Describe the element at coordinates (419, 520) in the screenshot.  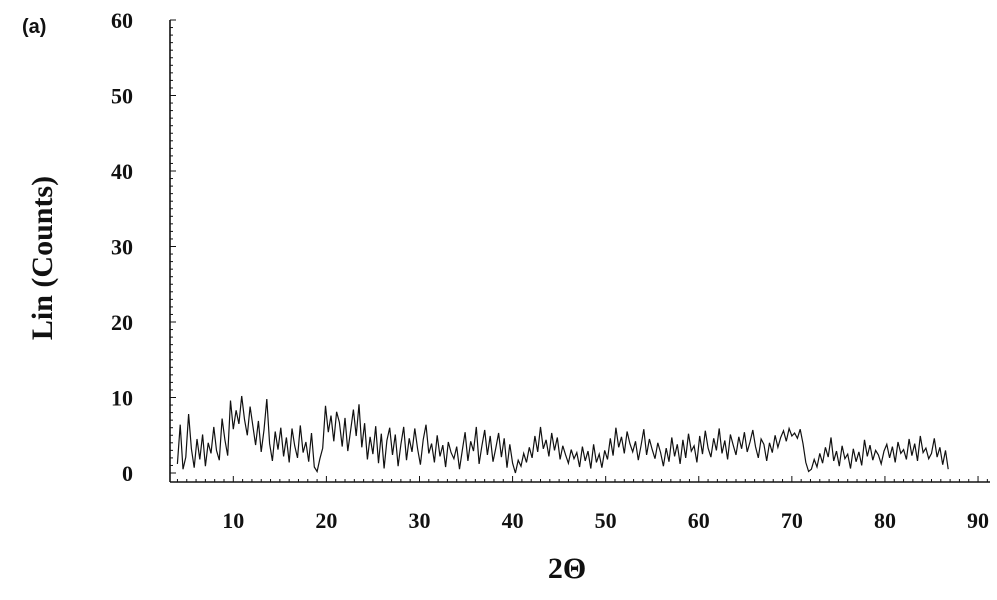
I see `x-tick-label: 30` at that location.